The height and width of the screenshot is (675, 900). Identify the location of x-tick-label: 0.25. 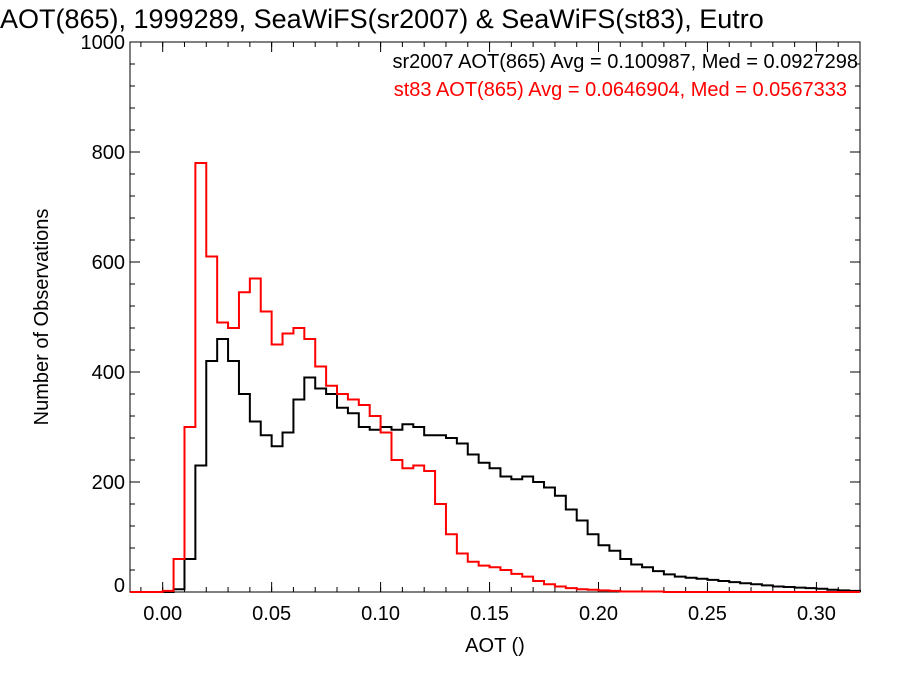
(707, 614).